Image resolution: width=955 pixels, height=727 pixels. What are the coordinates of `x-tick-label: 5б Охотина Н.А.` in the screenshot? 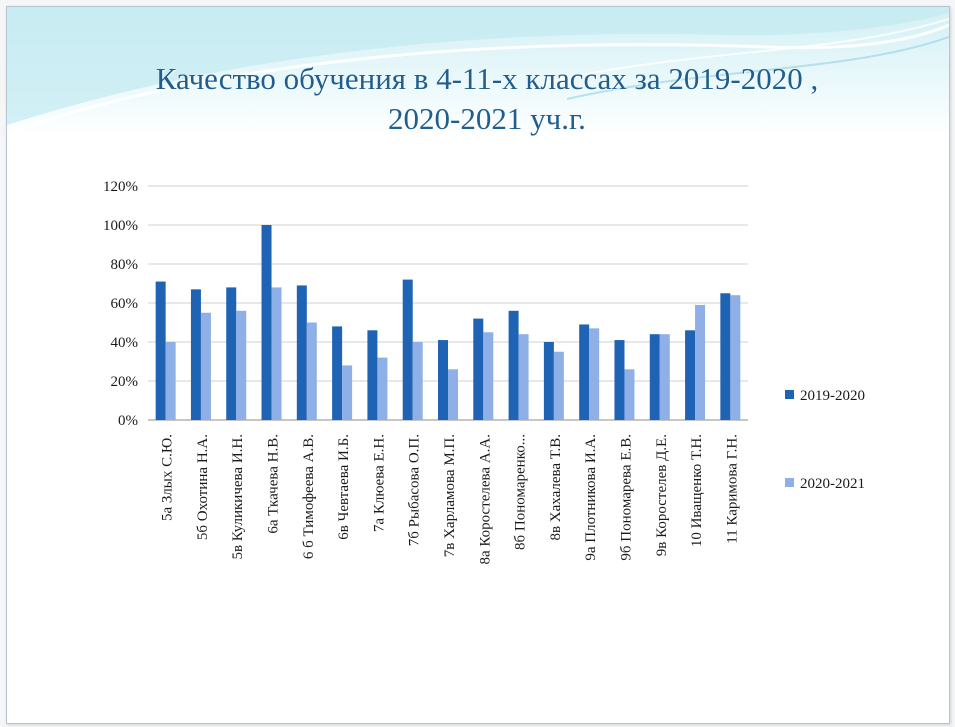 It's located at (203, 487).